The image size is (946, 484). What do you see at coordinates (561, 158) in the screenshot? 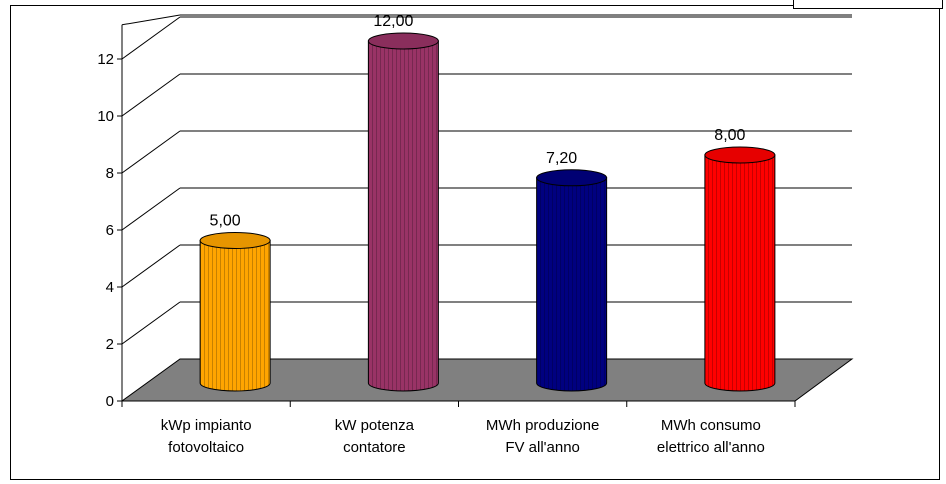
I see `data-label: 7,20` at bounding box center [561, 158].